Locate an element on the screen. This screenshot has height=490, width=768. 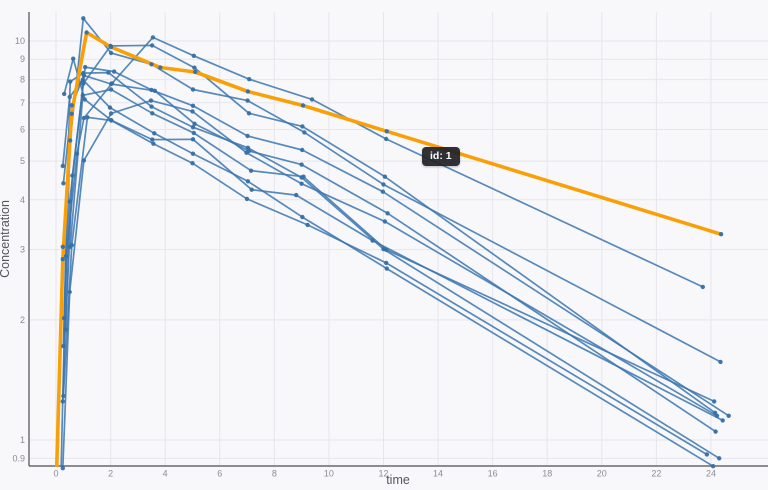
y-tick-label-0.9: 0.9 is located at coordinates (18, 458).